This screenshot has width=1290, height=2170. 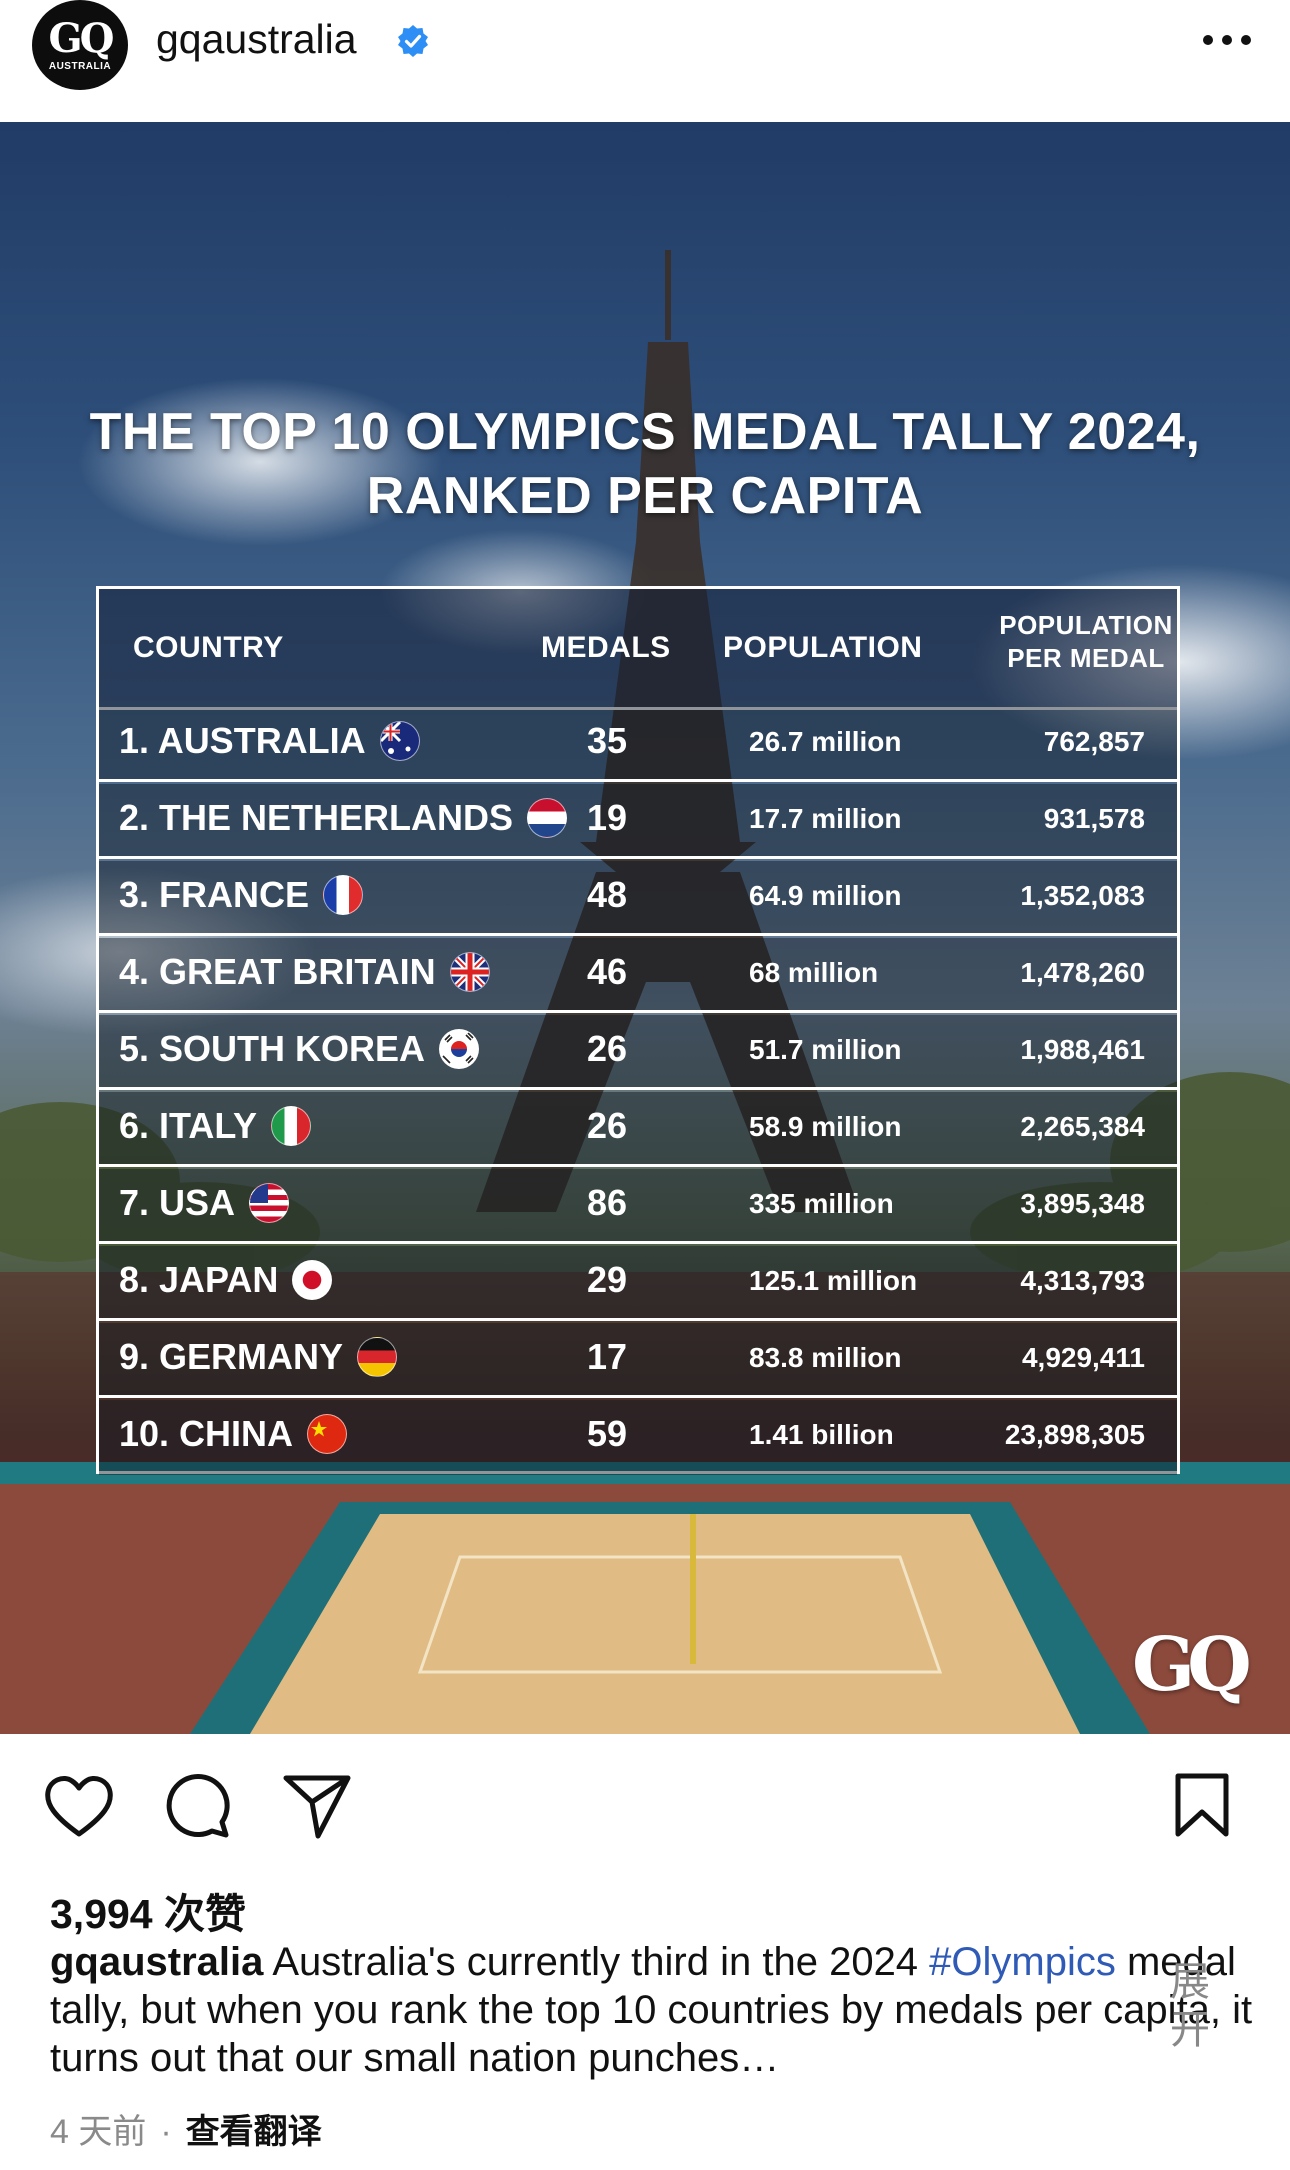 I want to click on gq-watermark-logo: GQ, so click(x=1192, y=1665).